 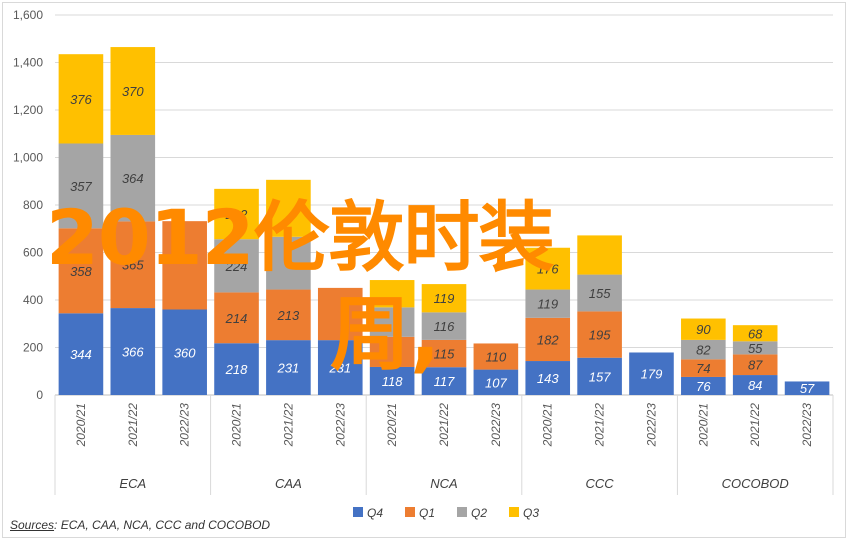 I want to click on group-label: ECA, so click(x=132, y=483).